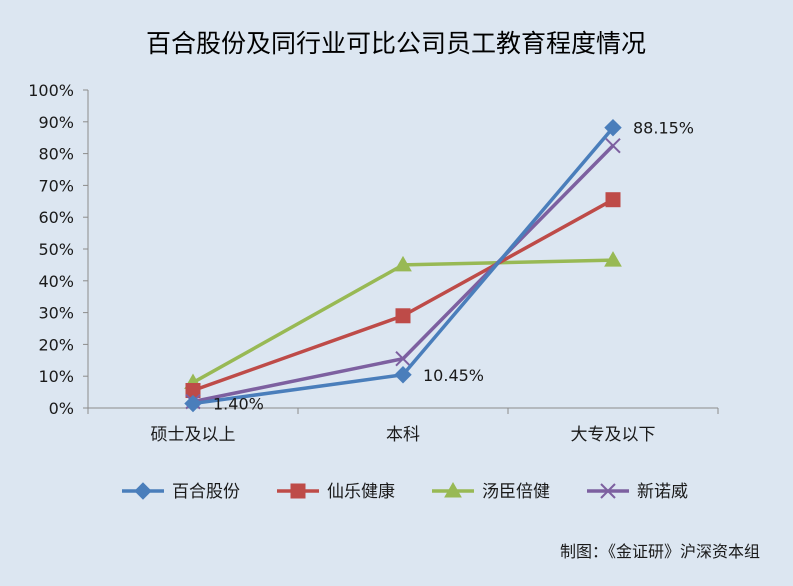  Describe the element at coordinates (193, 435) in the screenshot. I see `x-category-label: 硕士及以上` at that location.